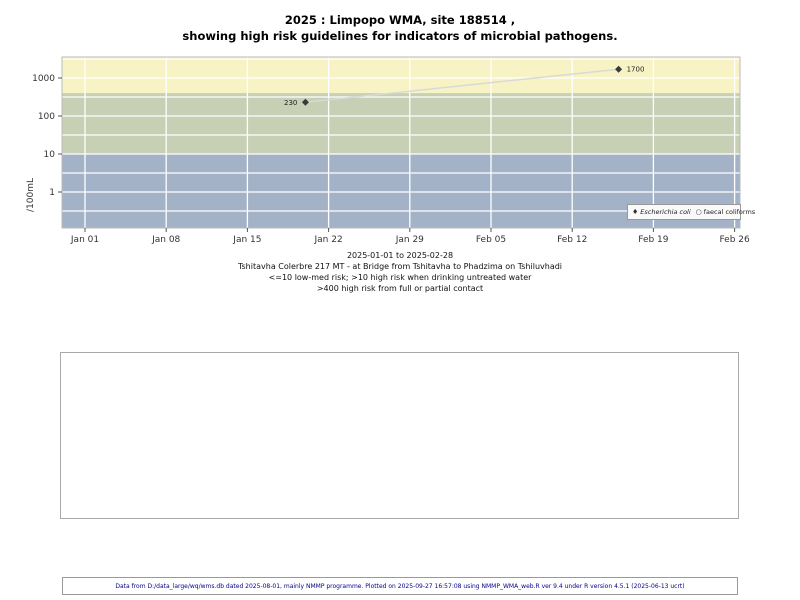  Describe the element at coordinates (401, 123) in the screenshot. I see `band-high-risk-drinking` at that location.